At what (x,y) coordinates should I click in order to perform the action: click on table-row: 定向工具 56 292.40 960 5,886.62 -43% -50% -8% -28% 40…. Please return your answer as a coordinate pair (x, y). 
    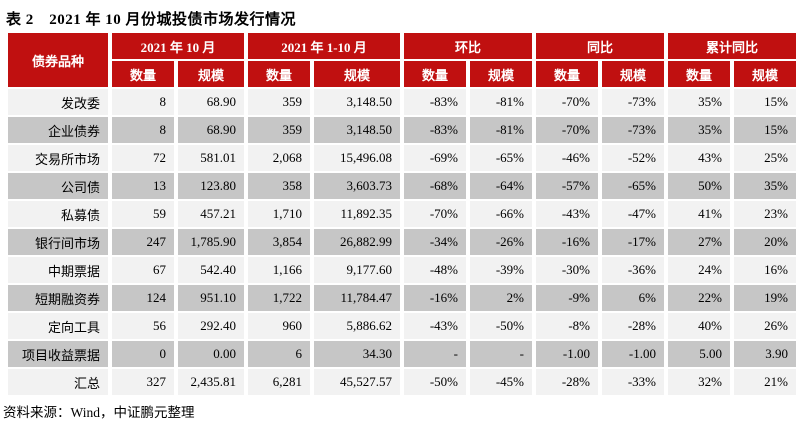
    Looking at the image, I should click on (402, 326).